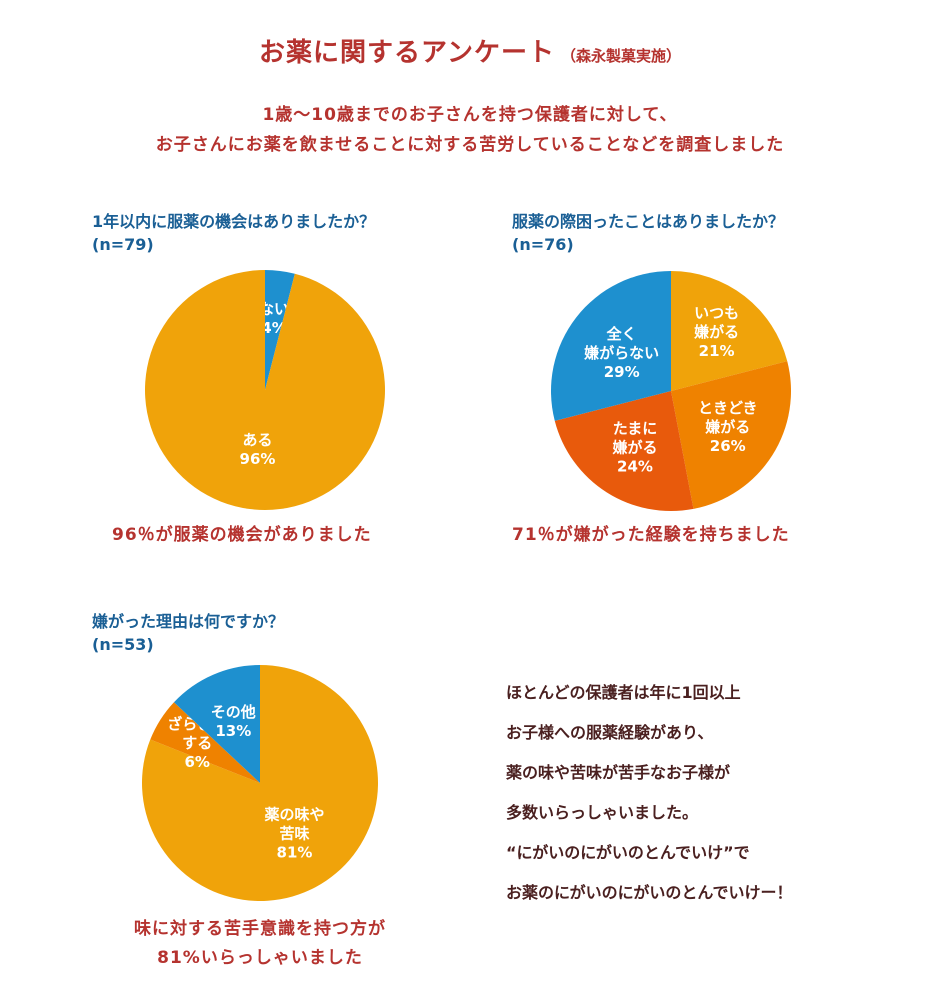 The width and height of the screenshot is (940, 1008). I want to click on chart3-pie: 薬の味や苦味 81%ざらざらする 6%その他 13%, so click(259, 783).